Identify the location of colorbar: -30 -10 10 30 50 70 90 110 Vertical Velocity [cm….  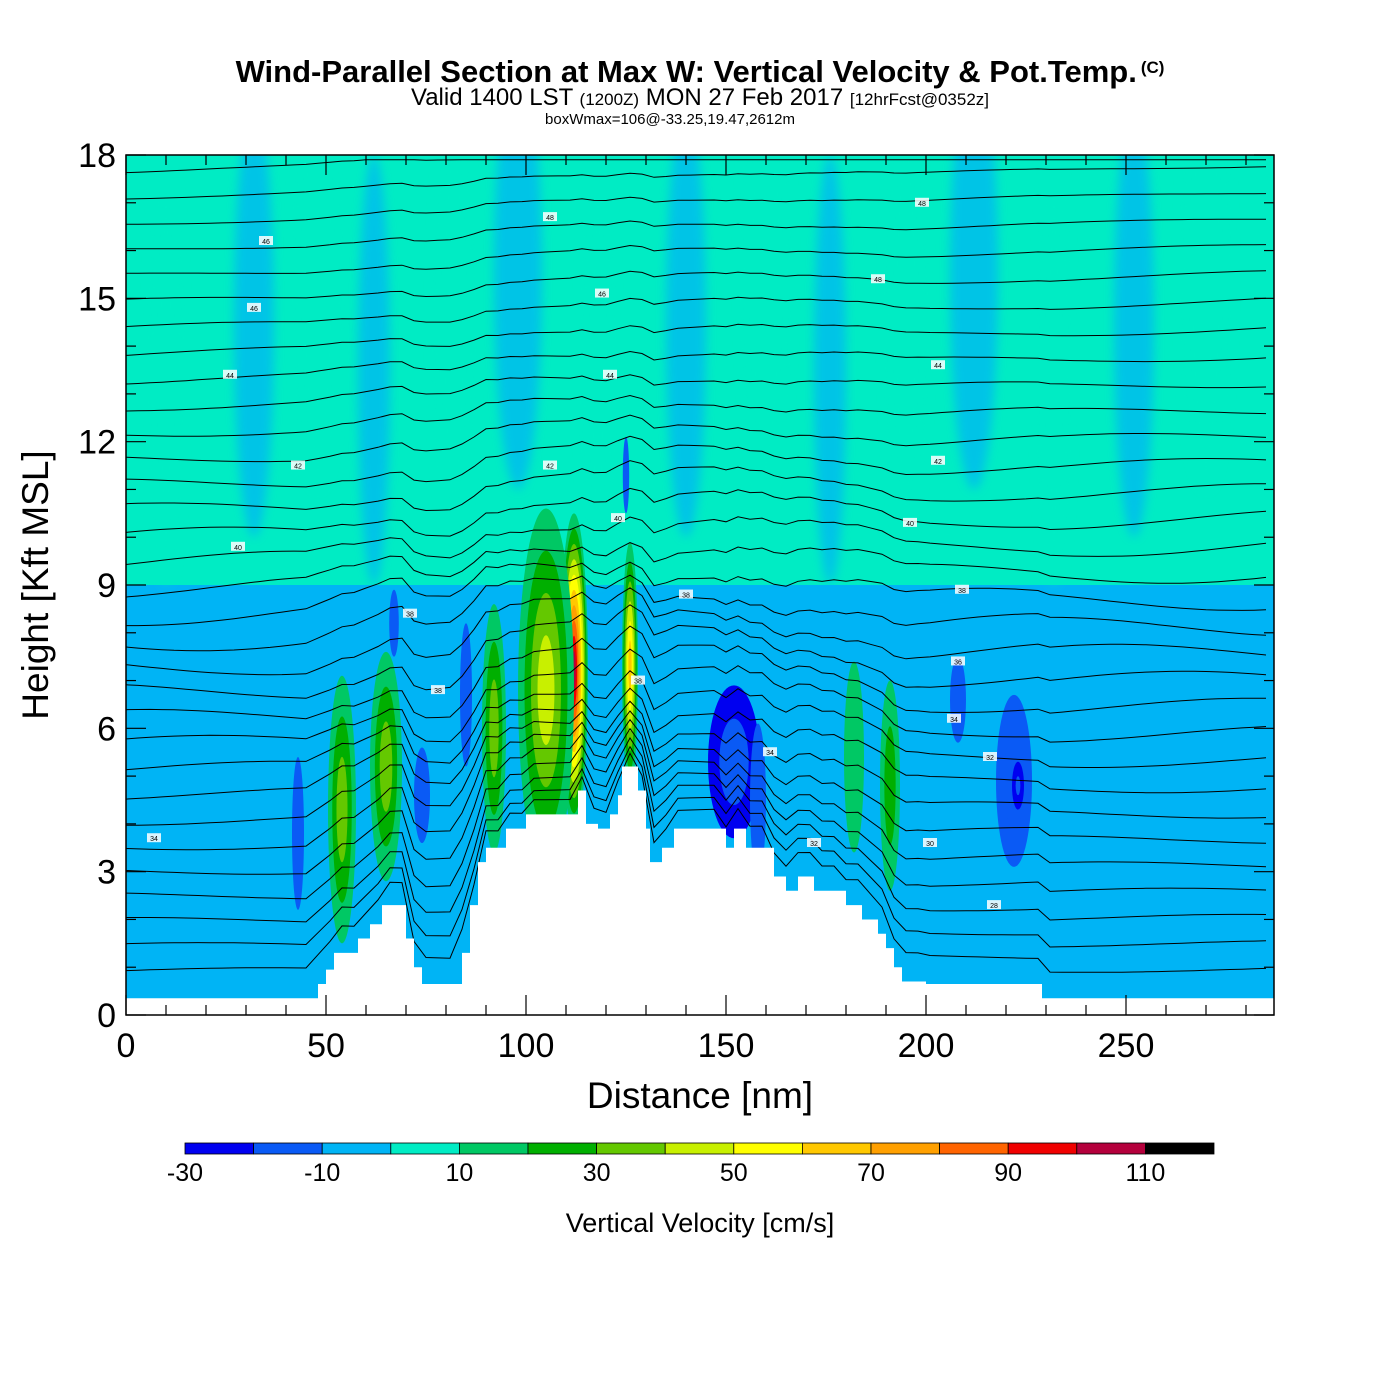
(691, 1190).